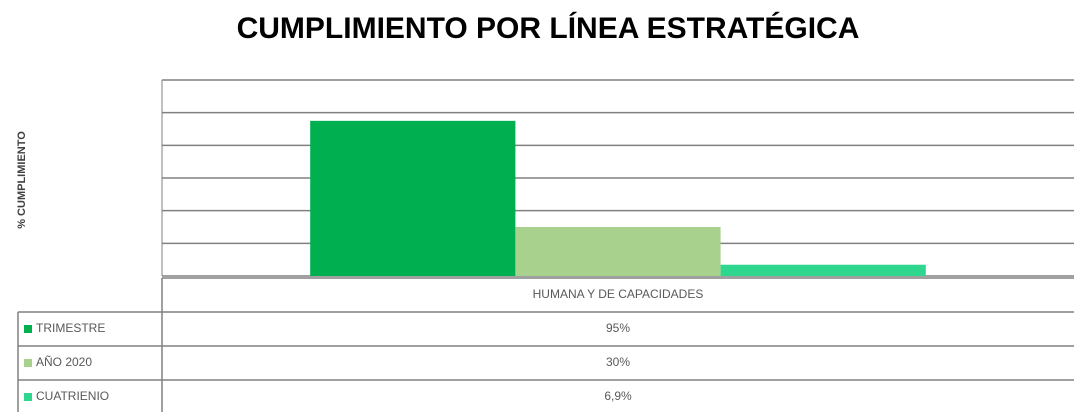  What do you see at coordinates (618, 362) in the screenshot?
I see `data-label: 30%` at bounding box center [618, 362].